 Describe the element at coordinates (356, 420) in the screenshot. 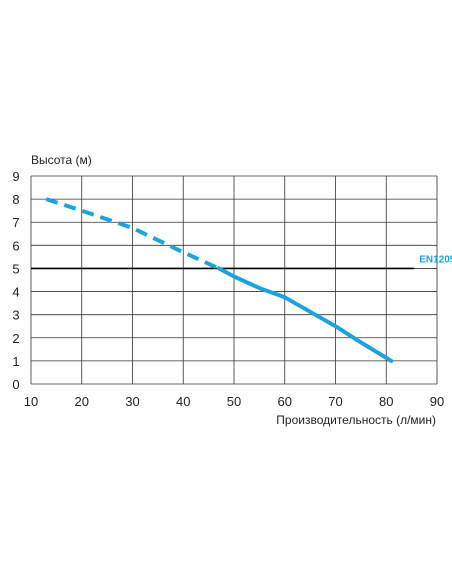

I see `x-axis-title: Производительность (л/мин)` at that location.